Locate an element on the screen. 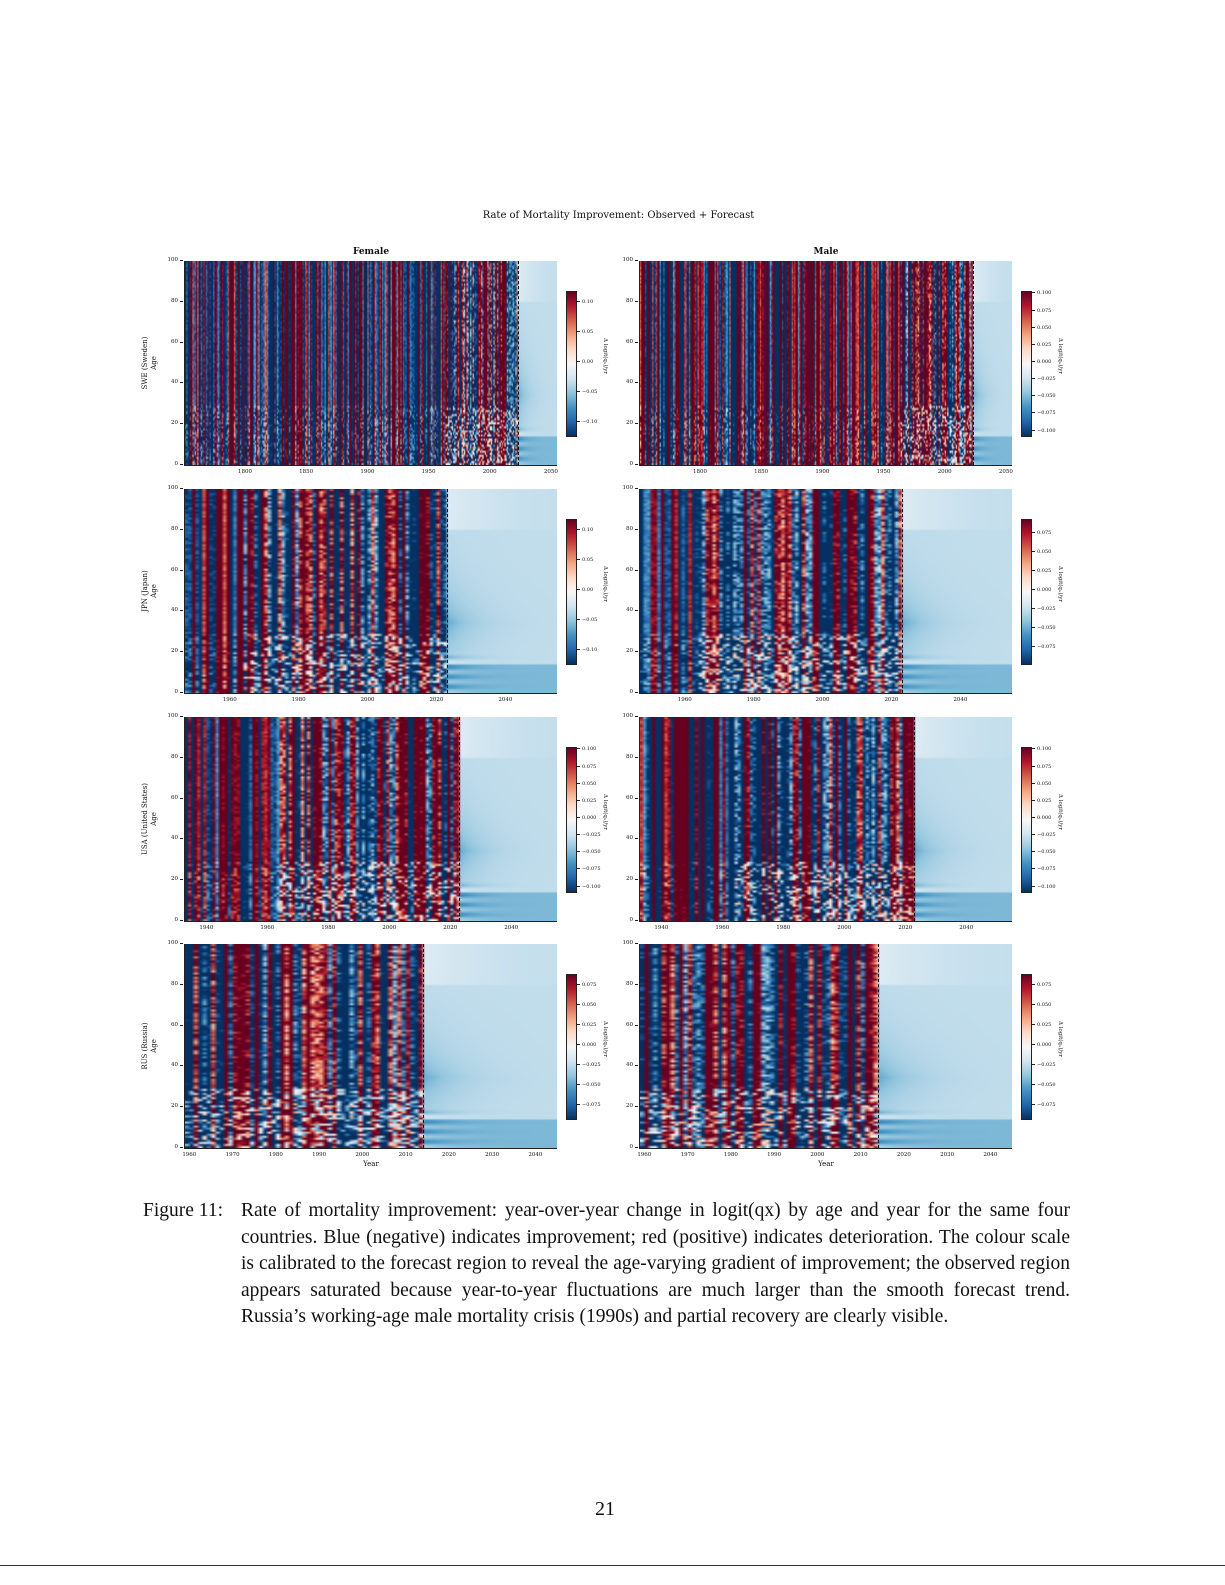 The width and height of the screenshot is (1225, 1585). x-tick-label: 2040 is located at coordinates (990, 1155).